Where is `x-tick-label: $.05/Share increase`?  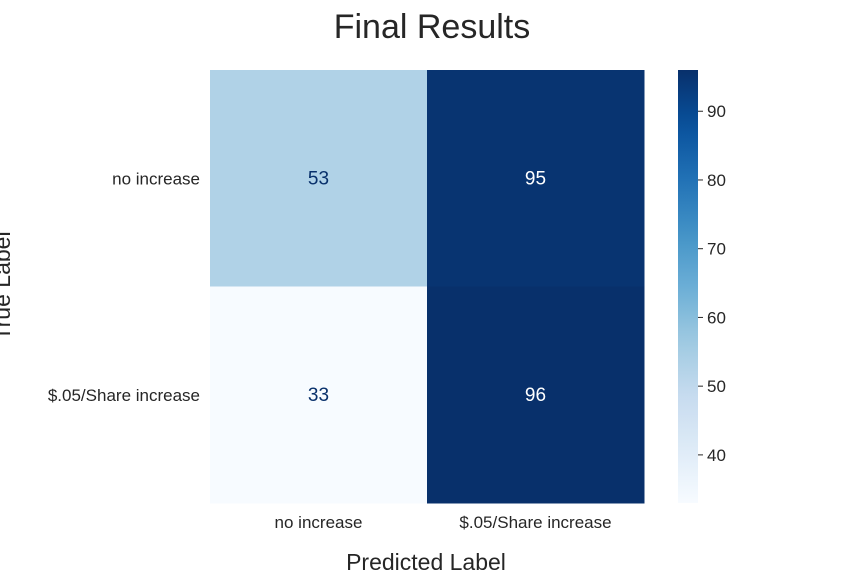 x-tick-label: $.05/Share increase is located at coordinates (535, 522).